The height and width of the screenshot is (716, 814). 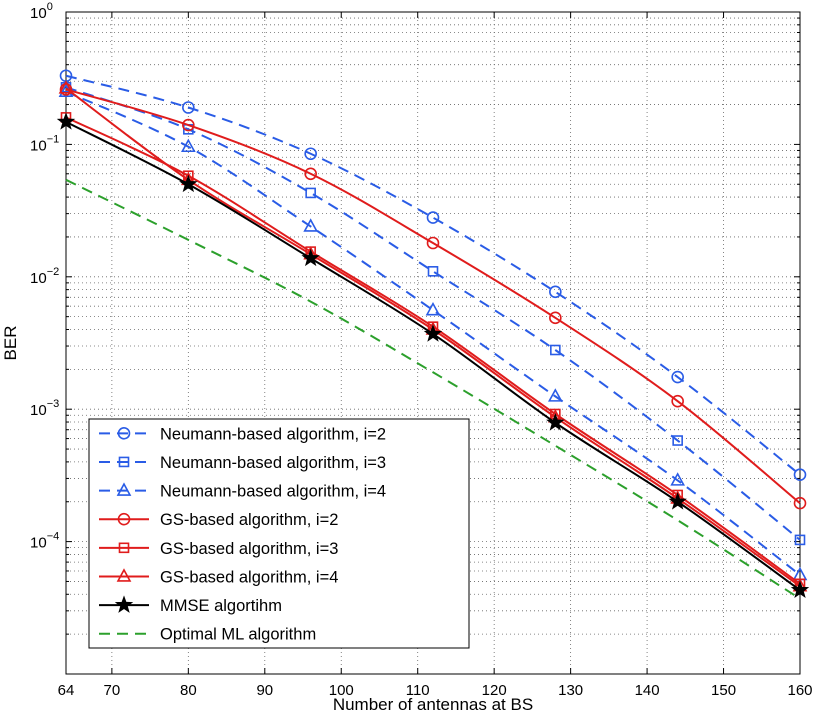 What do you see at coordinates (273, 492) in the screenshot?
I see `legend-label-neumann-based-algorithm-i-4: Neumann-based algorithm, i=4` at bounding box center [273, 492].